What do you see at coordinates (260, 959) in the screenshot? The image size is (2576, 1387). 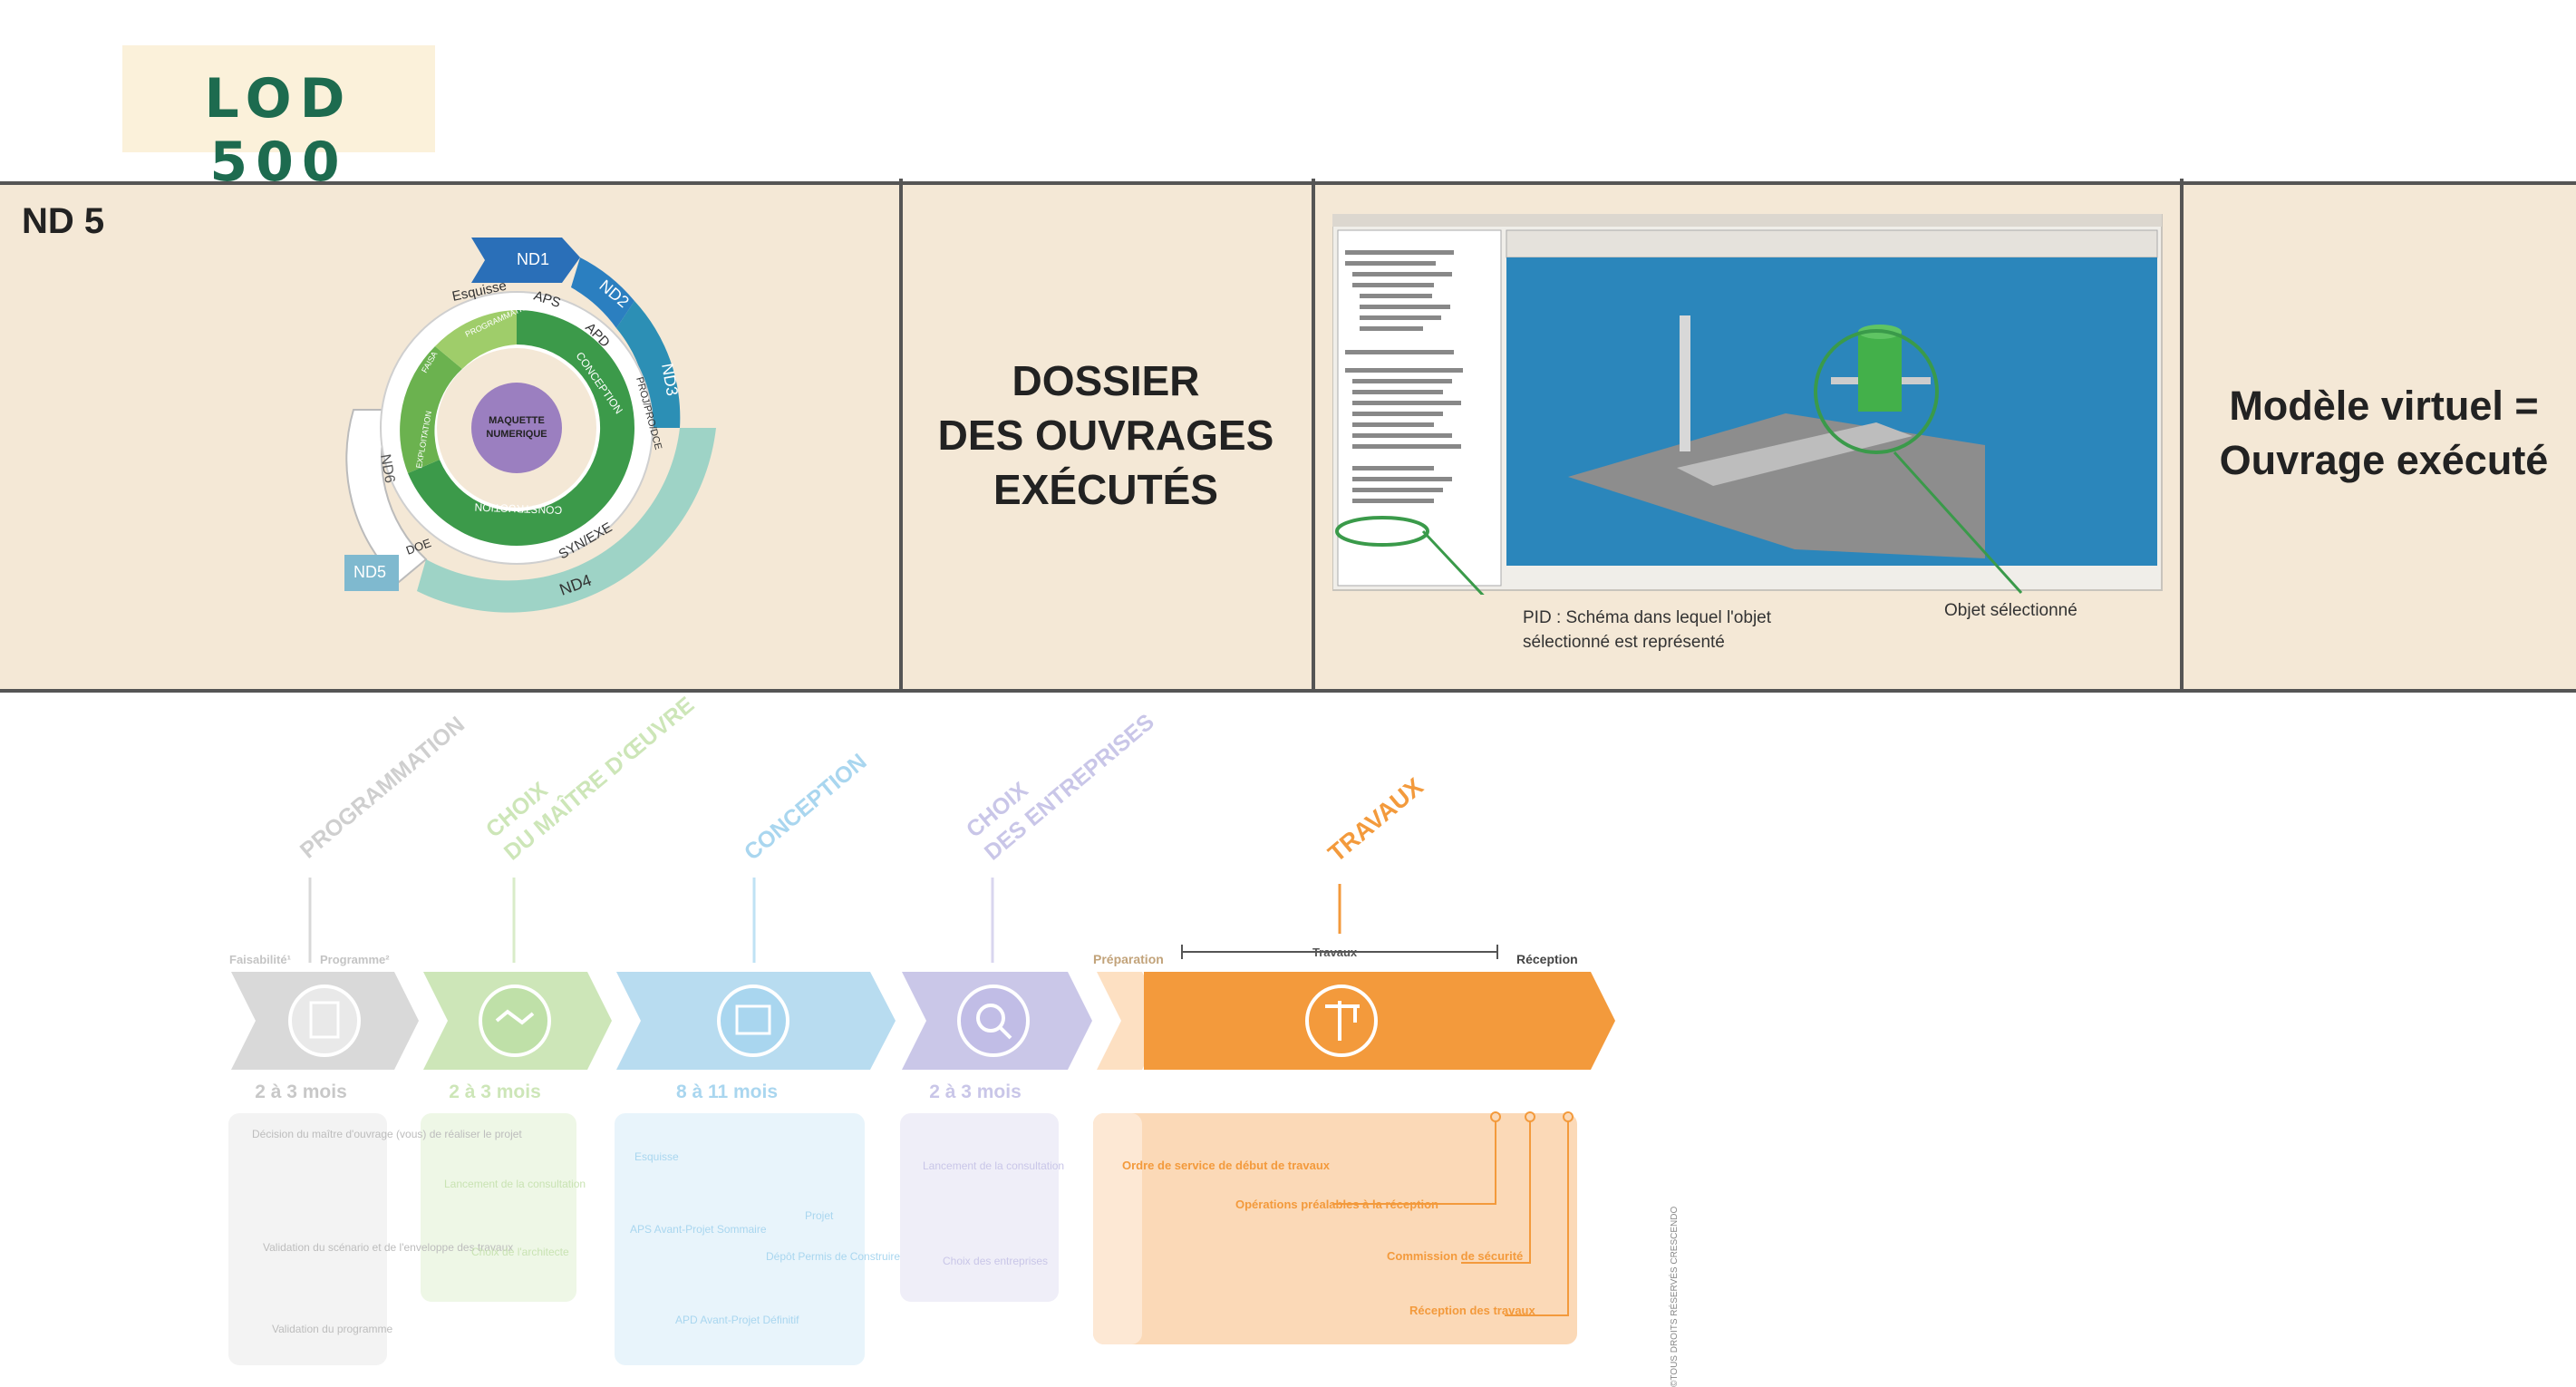 I see `label-faisabilite: Faisabilité¹` at bounding box center [260, 959].